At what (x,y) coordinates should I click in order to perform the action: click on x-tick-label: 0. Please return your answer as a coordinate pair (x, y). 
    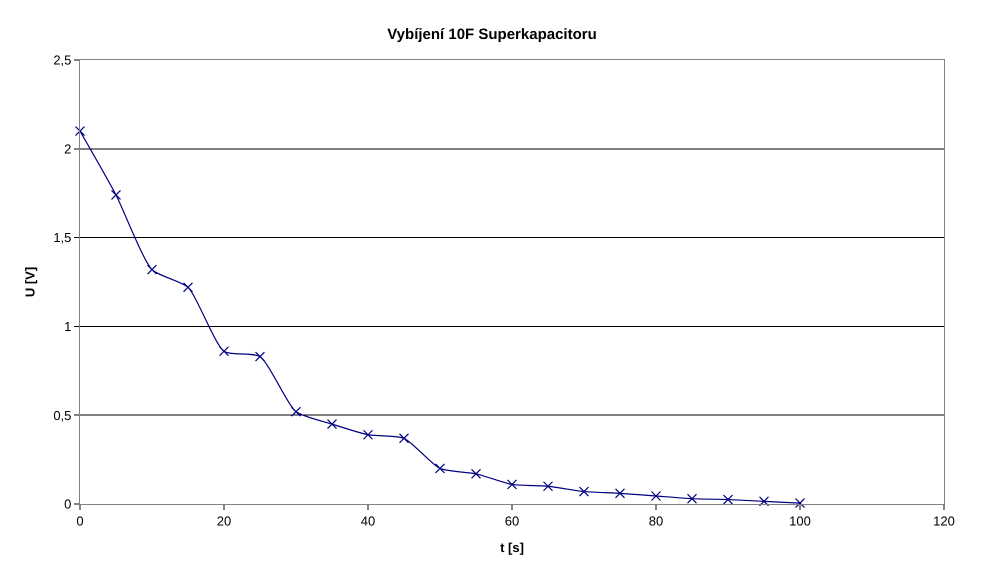
    Looking at the image, I should click on (80, 521).